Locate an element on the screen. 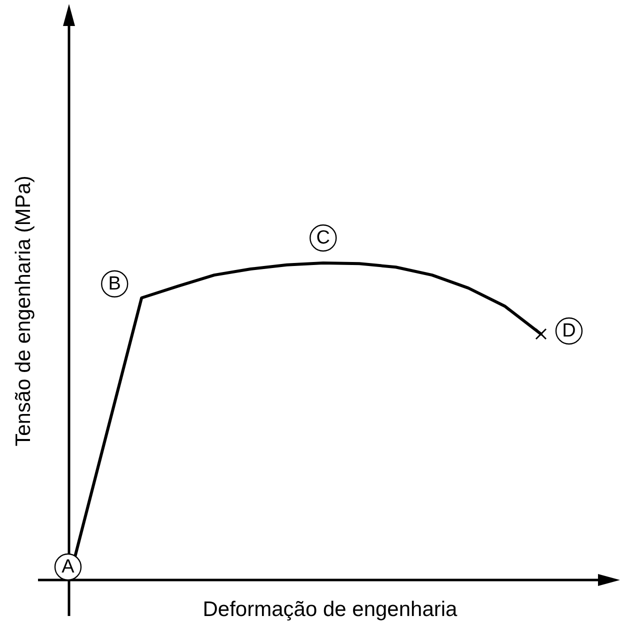  annotation: A is located at coordinates (68, 567).